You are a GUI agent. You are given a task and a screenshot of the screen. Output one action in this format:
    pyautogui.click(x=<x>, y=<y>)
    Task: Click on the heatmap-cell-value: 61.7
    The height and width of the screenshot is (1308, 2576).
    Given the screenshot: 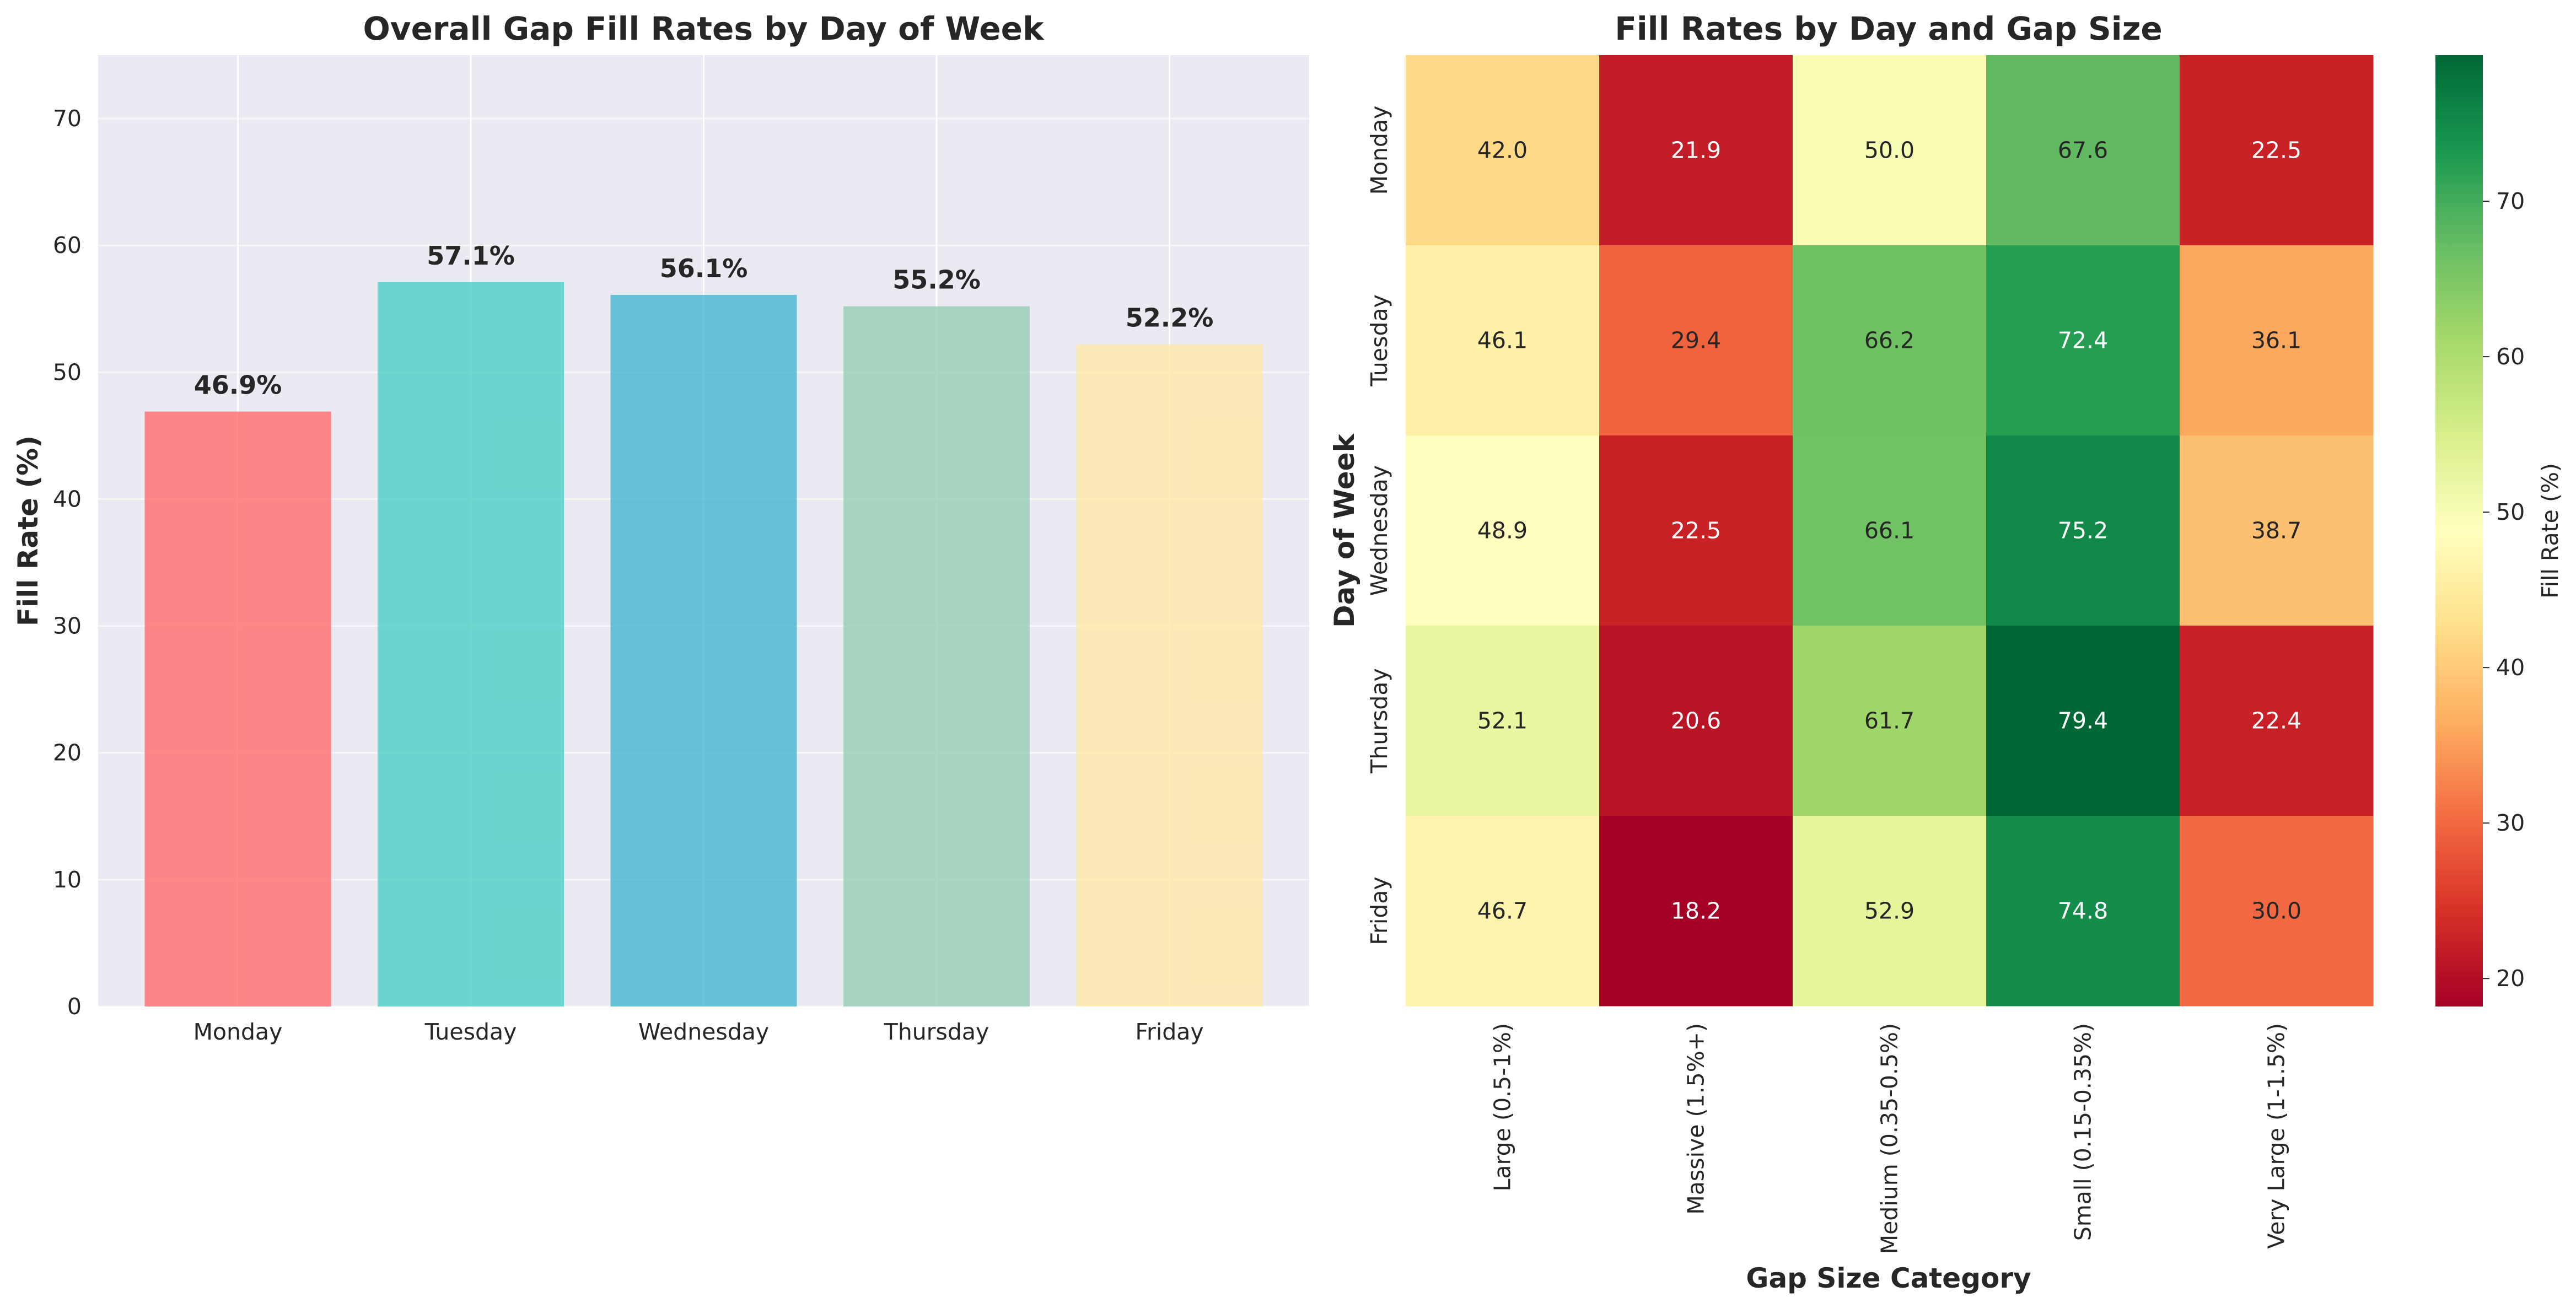 What is the action you would take?
    pyautogui.click(x=1889, y=721)
    